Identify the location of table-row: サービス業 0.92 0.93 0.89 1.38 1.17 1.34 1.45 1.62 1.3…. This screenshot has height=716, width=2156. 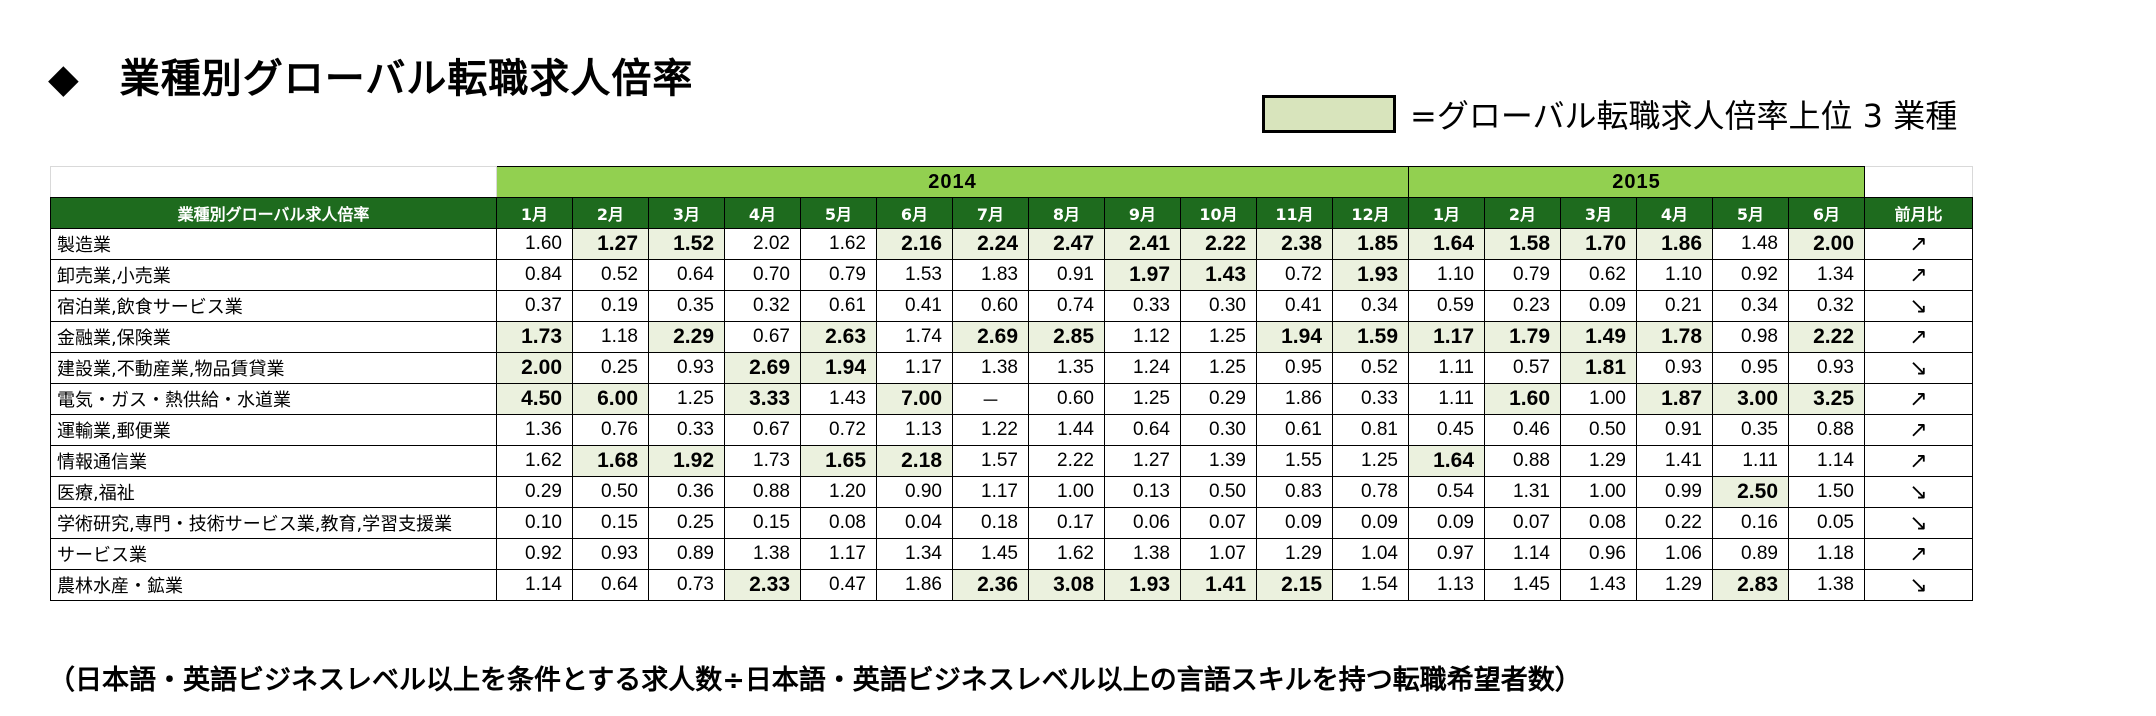
(1011, 554).